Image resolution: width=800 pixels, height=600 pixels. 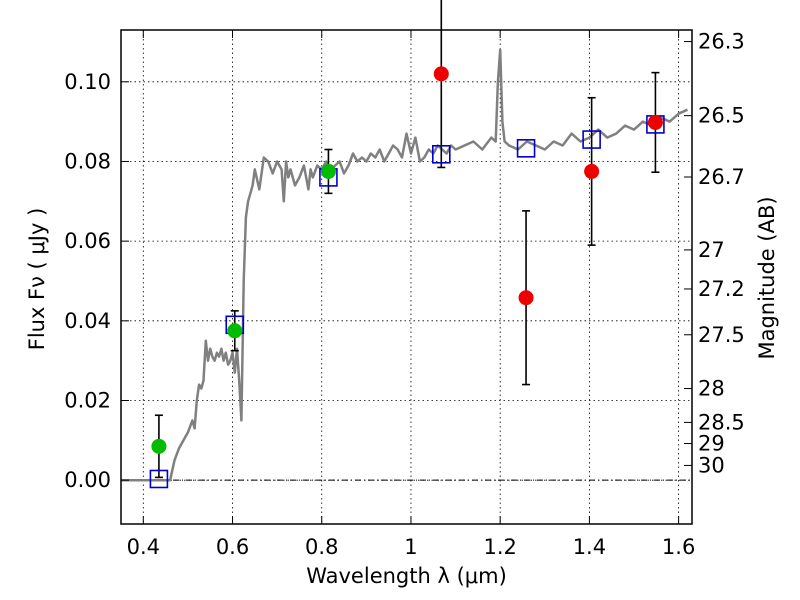 What do you see at coordinates (711, 444) in the screenshot?
I see `right-tick-label: 29` at bounding box center [711, 444].